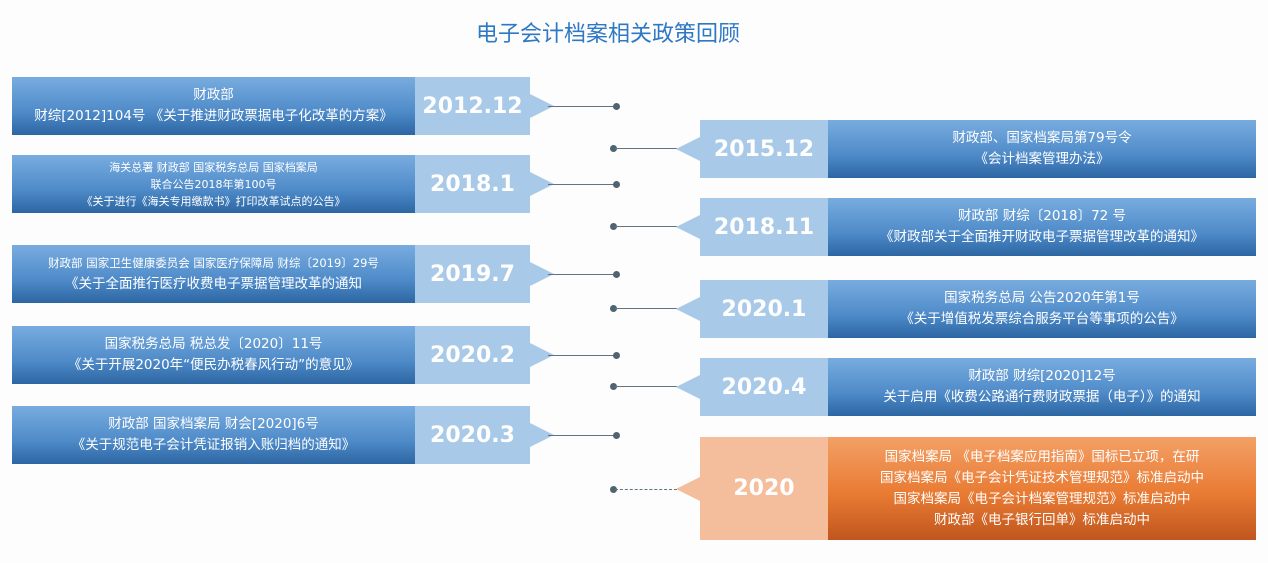  What do you see at coordinates (1042, 309) in the screenshot?
I see `policy-box: 国家税务总局 公告2020年第1号 《关于增值税发票综合服务平台等事项的公告》` at bounding box center [1042, 309].